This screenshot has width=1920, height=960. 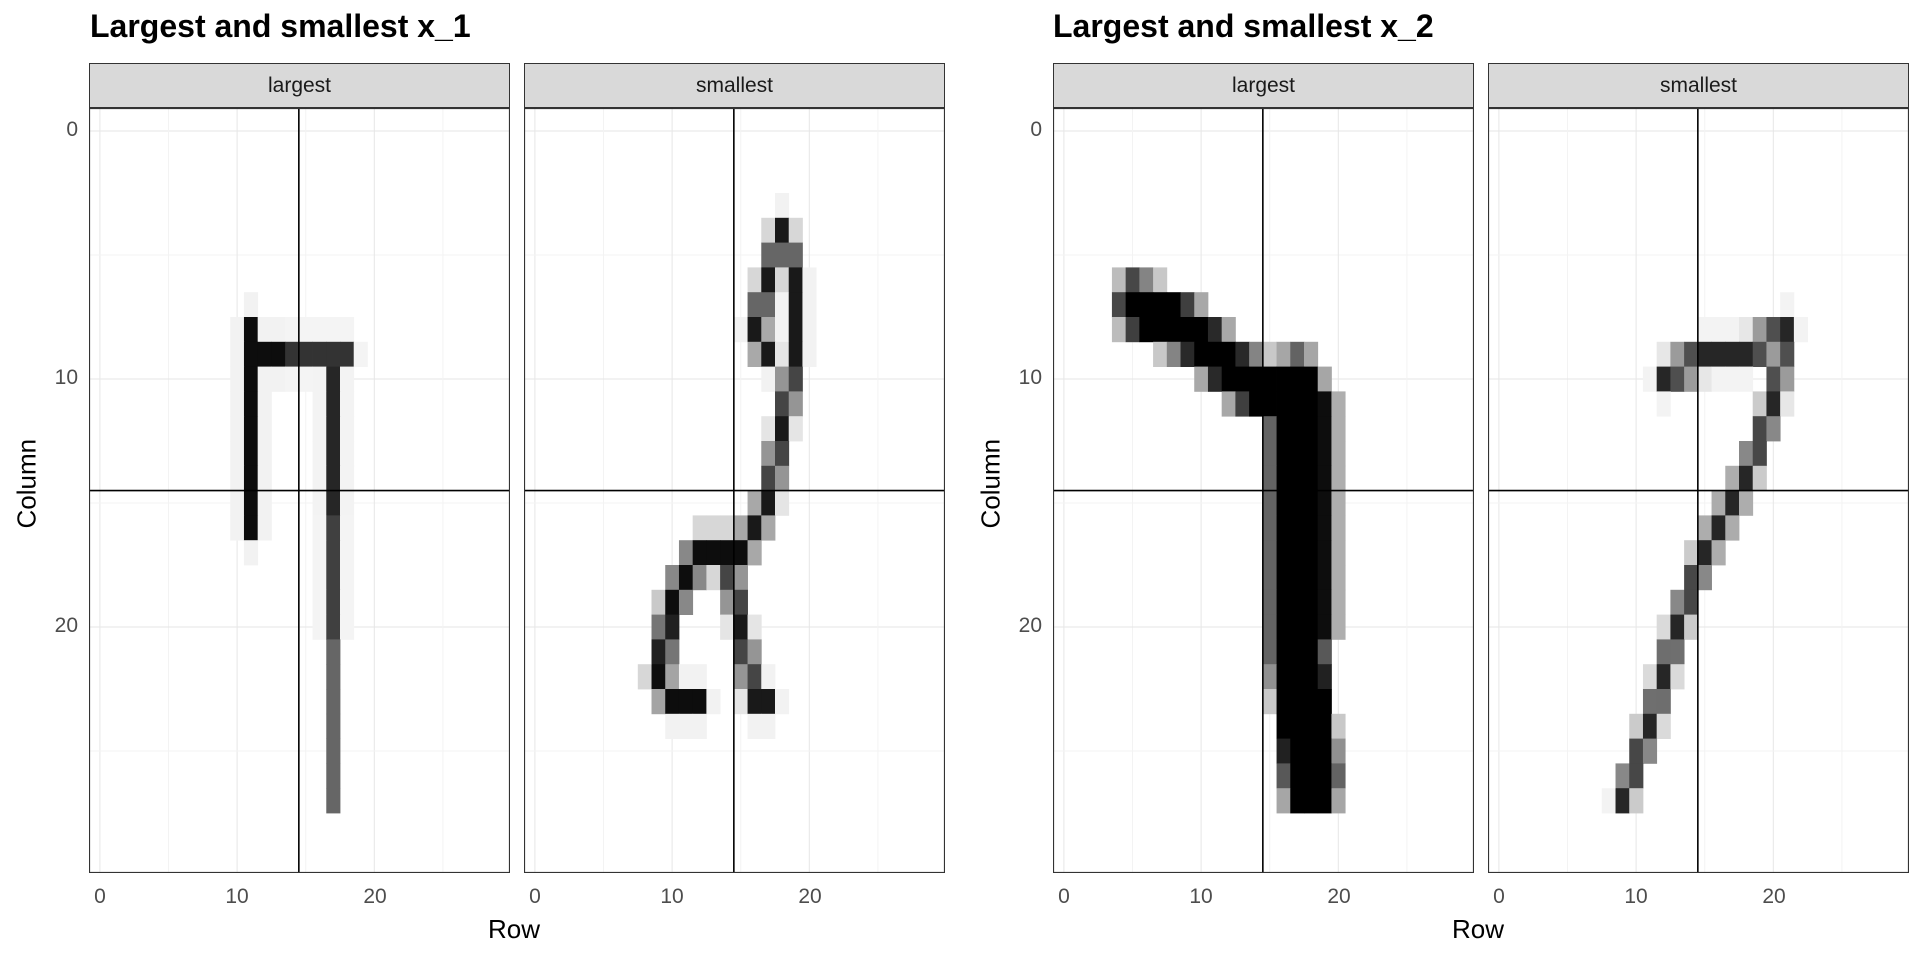 What do you see at coordinates (1030, 377) in the screenshot?
I see `y-tick-label: 10` at bounding box center [1030, 377].